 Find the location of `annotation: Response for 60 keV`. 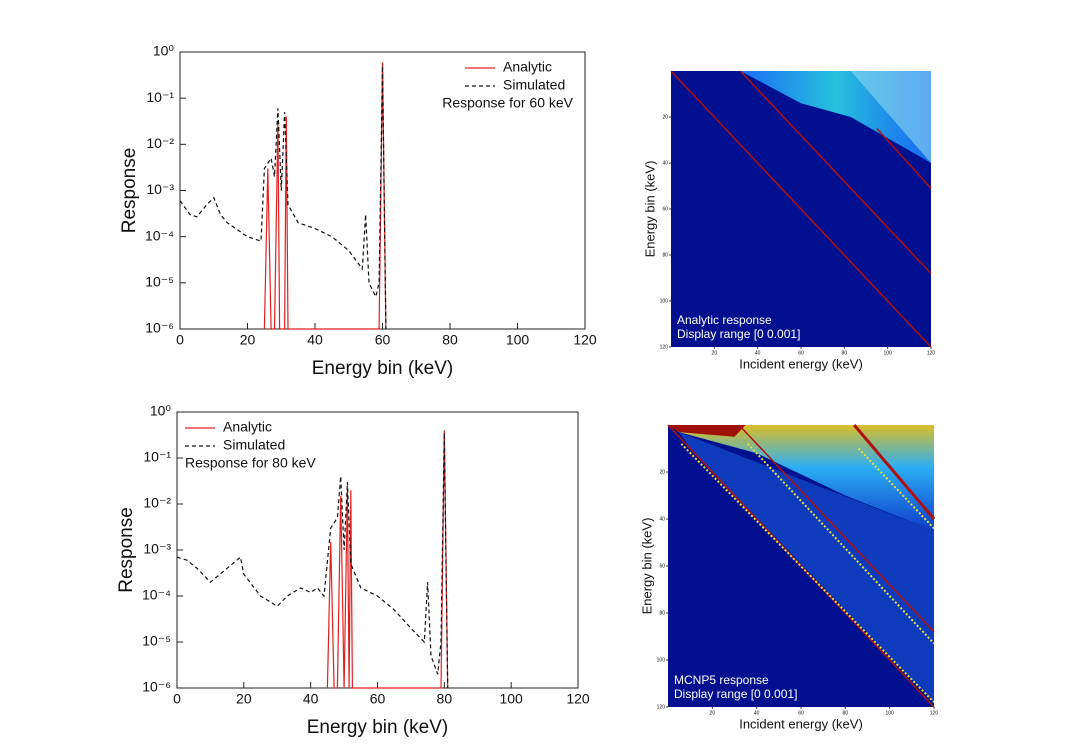

annotation: Response for 60 keV is located at coordinates (507, 103).